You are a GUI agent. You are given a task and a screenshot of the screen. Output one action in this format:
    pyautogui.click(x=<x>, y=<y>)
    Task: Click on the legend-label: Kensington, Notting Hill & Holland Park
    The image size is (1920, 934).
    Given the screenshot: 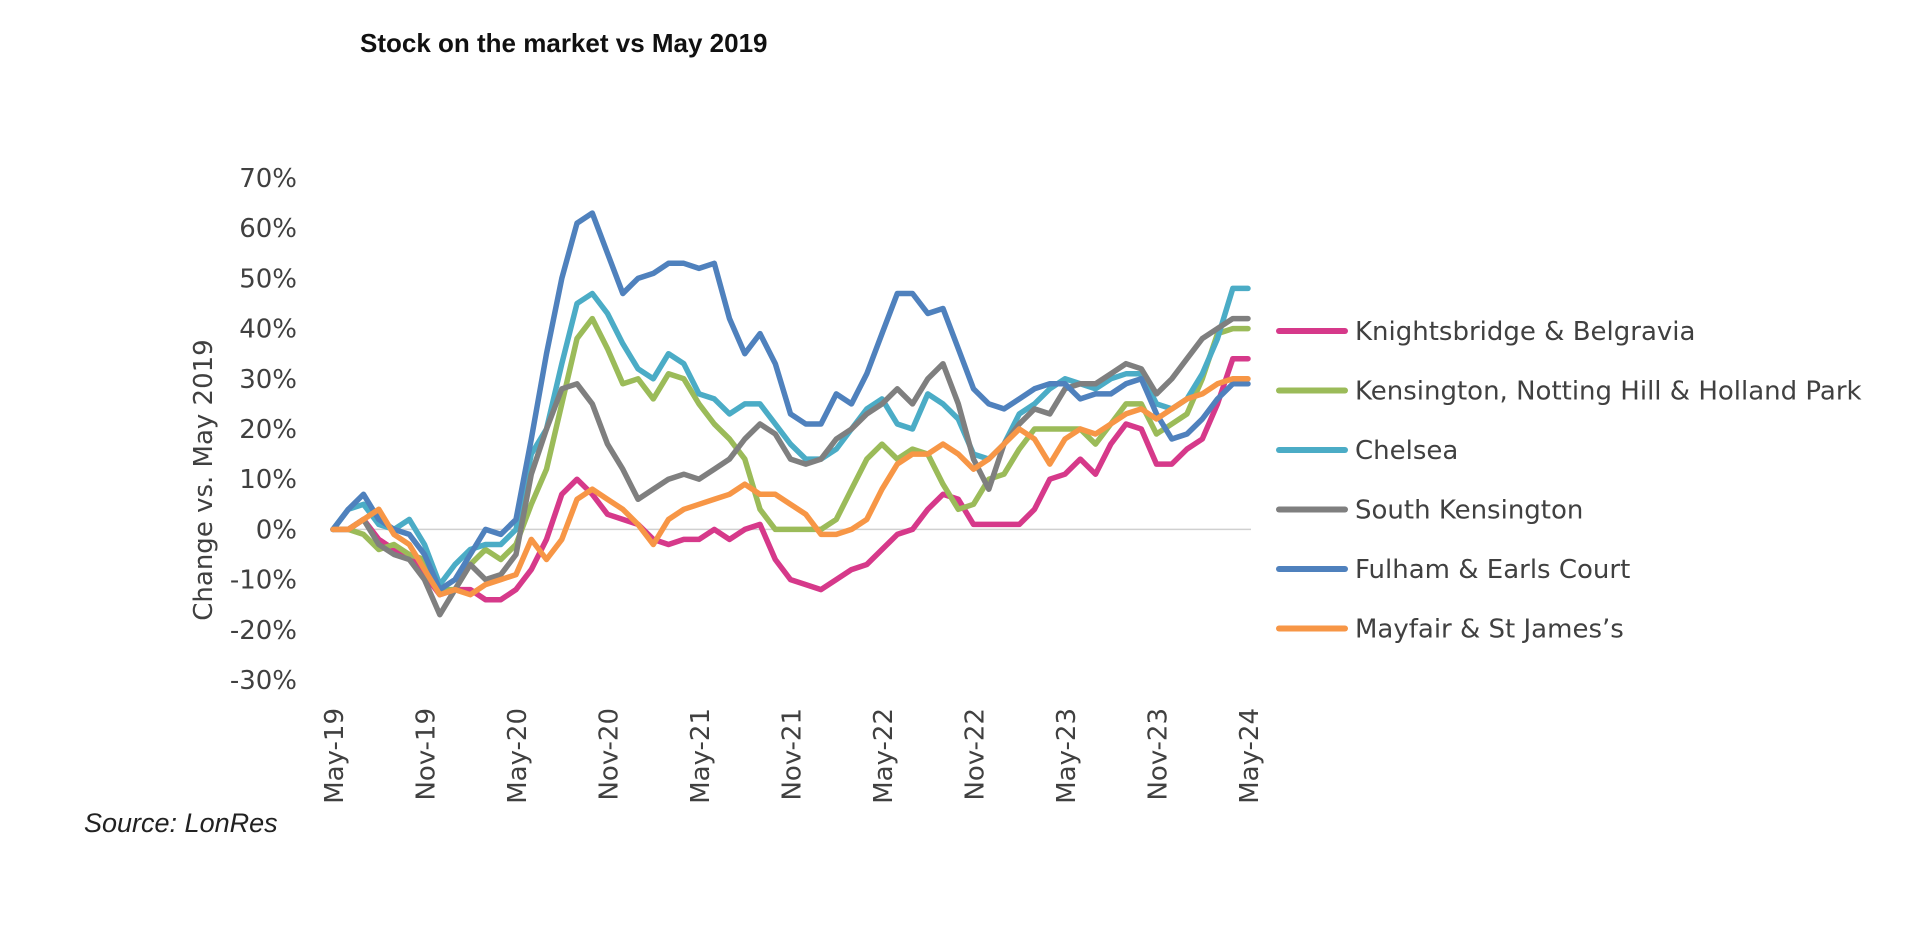 What is the action you would take?
    pyautogui.click(x=1608, y=392)
    